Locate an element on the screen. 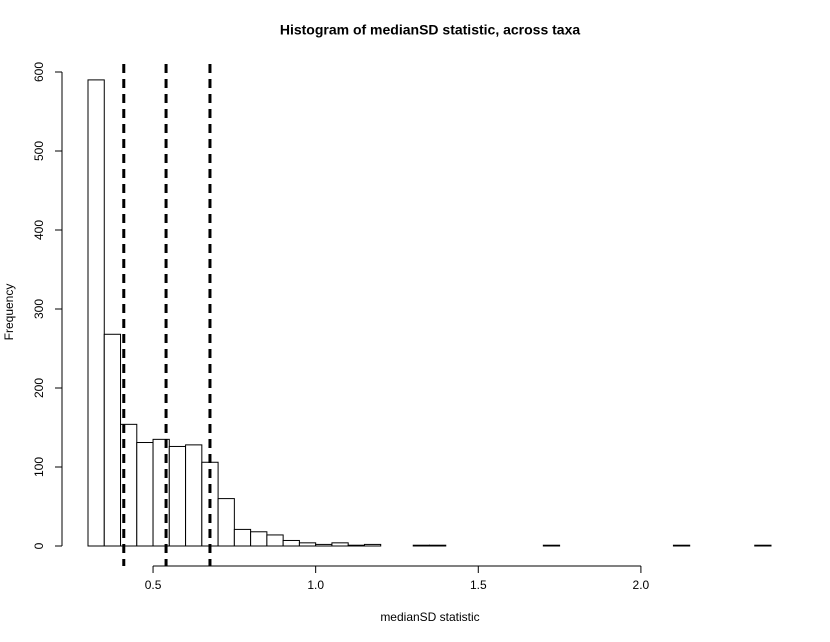 This screenshot has width=830, height=642. x-tick-label: 1.5 is located at coordinates (478, 585).